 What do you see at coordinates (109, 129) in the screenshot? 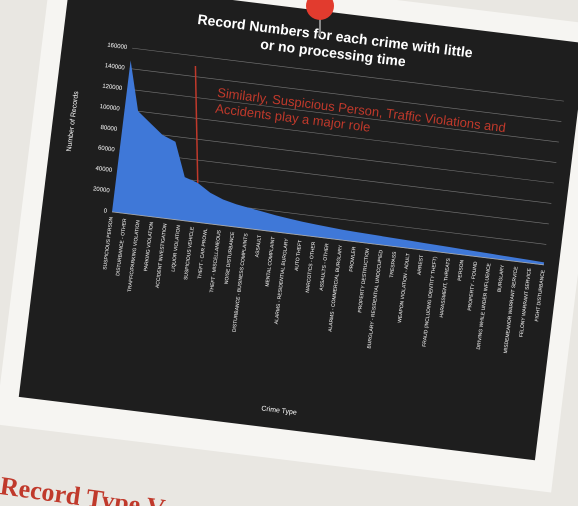
I see `y-tick-label: 80000` at bounding box center [109, 129].